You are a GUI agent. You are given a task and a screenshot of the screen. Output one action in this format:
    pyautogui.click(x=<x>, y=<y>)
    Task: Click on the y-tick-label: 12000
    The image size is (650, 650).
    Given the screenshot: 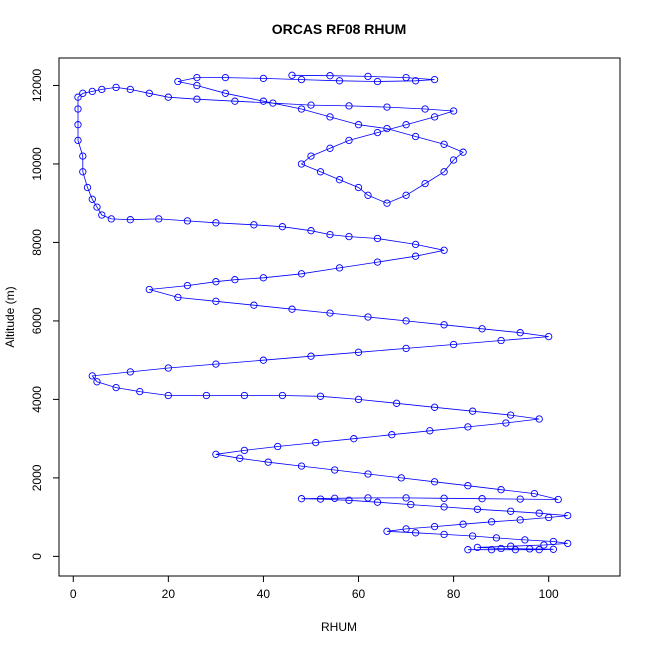 What is the action you would take?
    pyautogui.click(x=37, y=85)
    